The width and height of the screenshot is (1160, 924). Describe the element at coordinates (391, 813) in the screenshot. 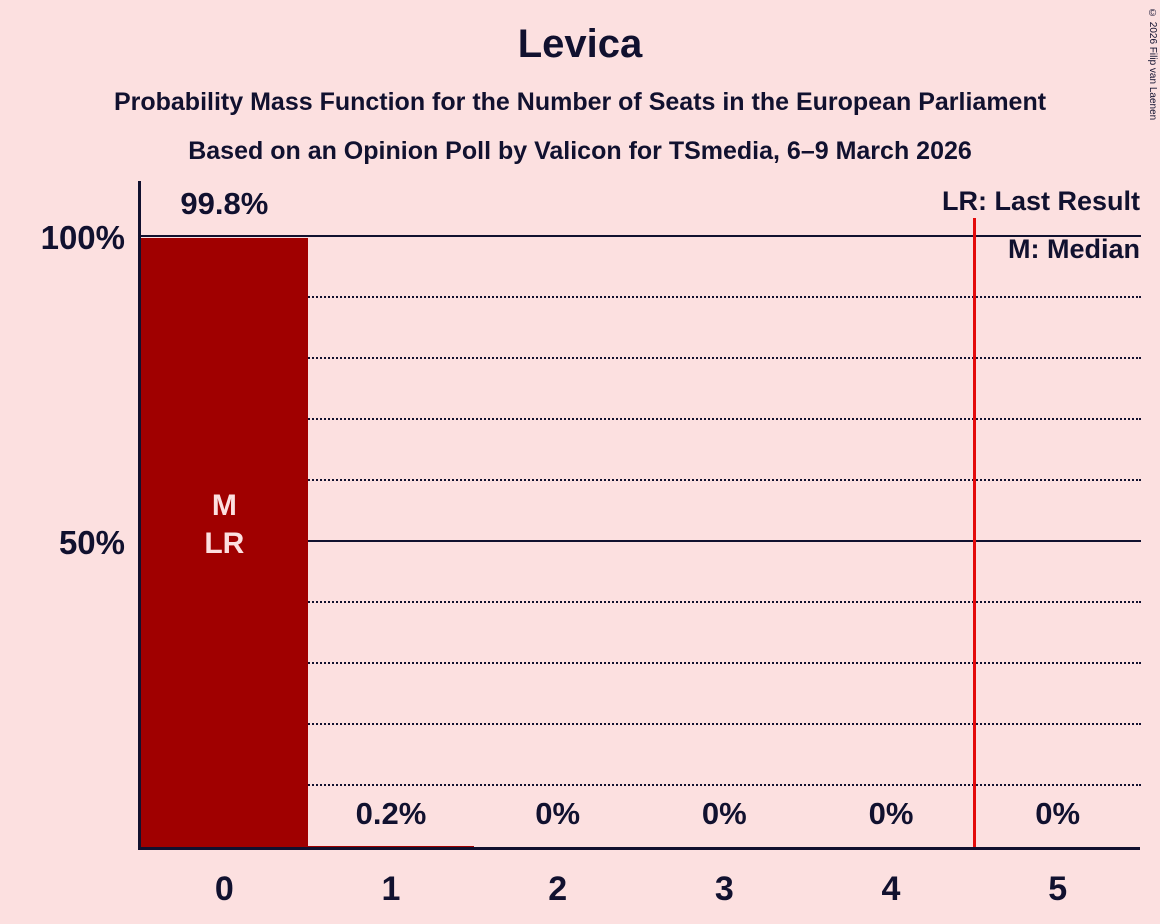

I see `bar-value-label-1: 0.2%` at that location.